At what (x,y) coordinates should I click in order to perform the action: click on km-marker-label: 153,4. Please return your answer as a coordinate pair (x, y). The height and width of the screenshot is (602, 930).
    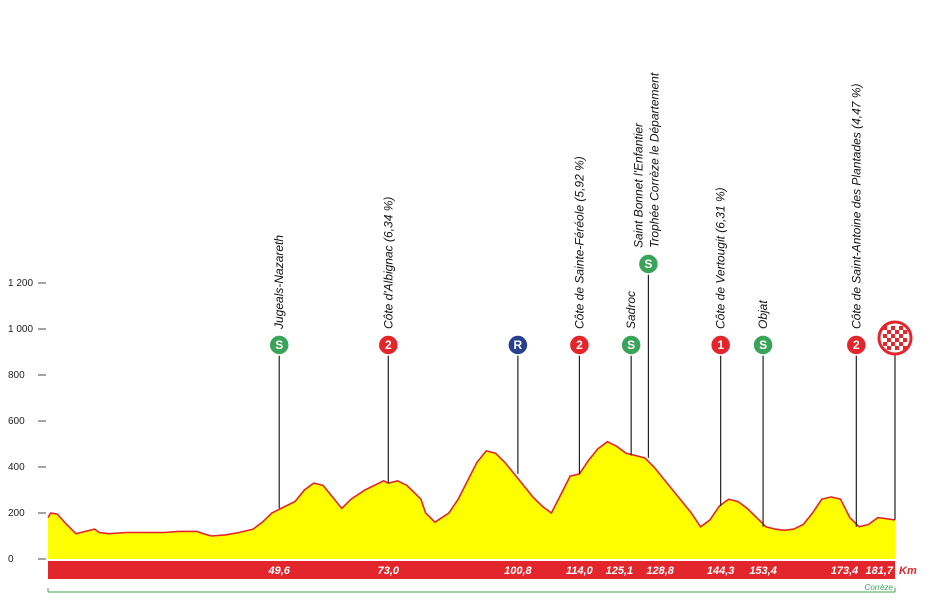
    Looking at the image, I should click on (763, 571).